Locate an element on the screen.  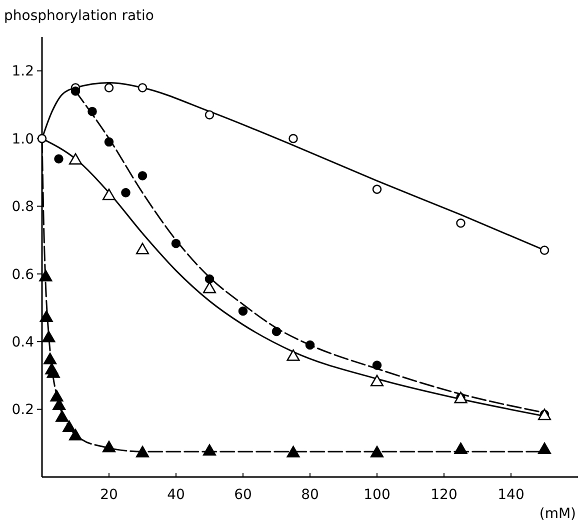
x-tick-label: 40 is located at coordinates (176, 495).